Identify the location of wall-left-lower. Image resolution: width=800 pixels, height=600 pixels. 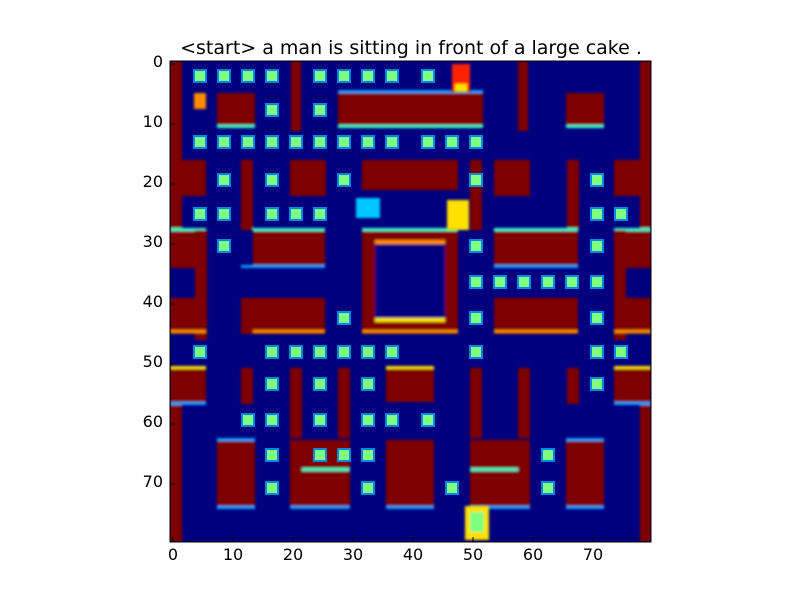
(176, 471).